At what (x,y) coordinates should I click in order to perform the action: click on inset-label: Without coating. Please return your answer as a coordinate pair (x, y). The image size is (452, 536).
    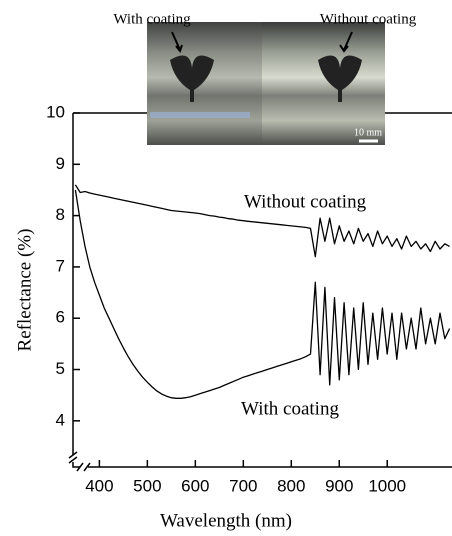
    Looking at the image, I should click on (368, 19).